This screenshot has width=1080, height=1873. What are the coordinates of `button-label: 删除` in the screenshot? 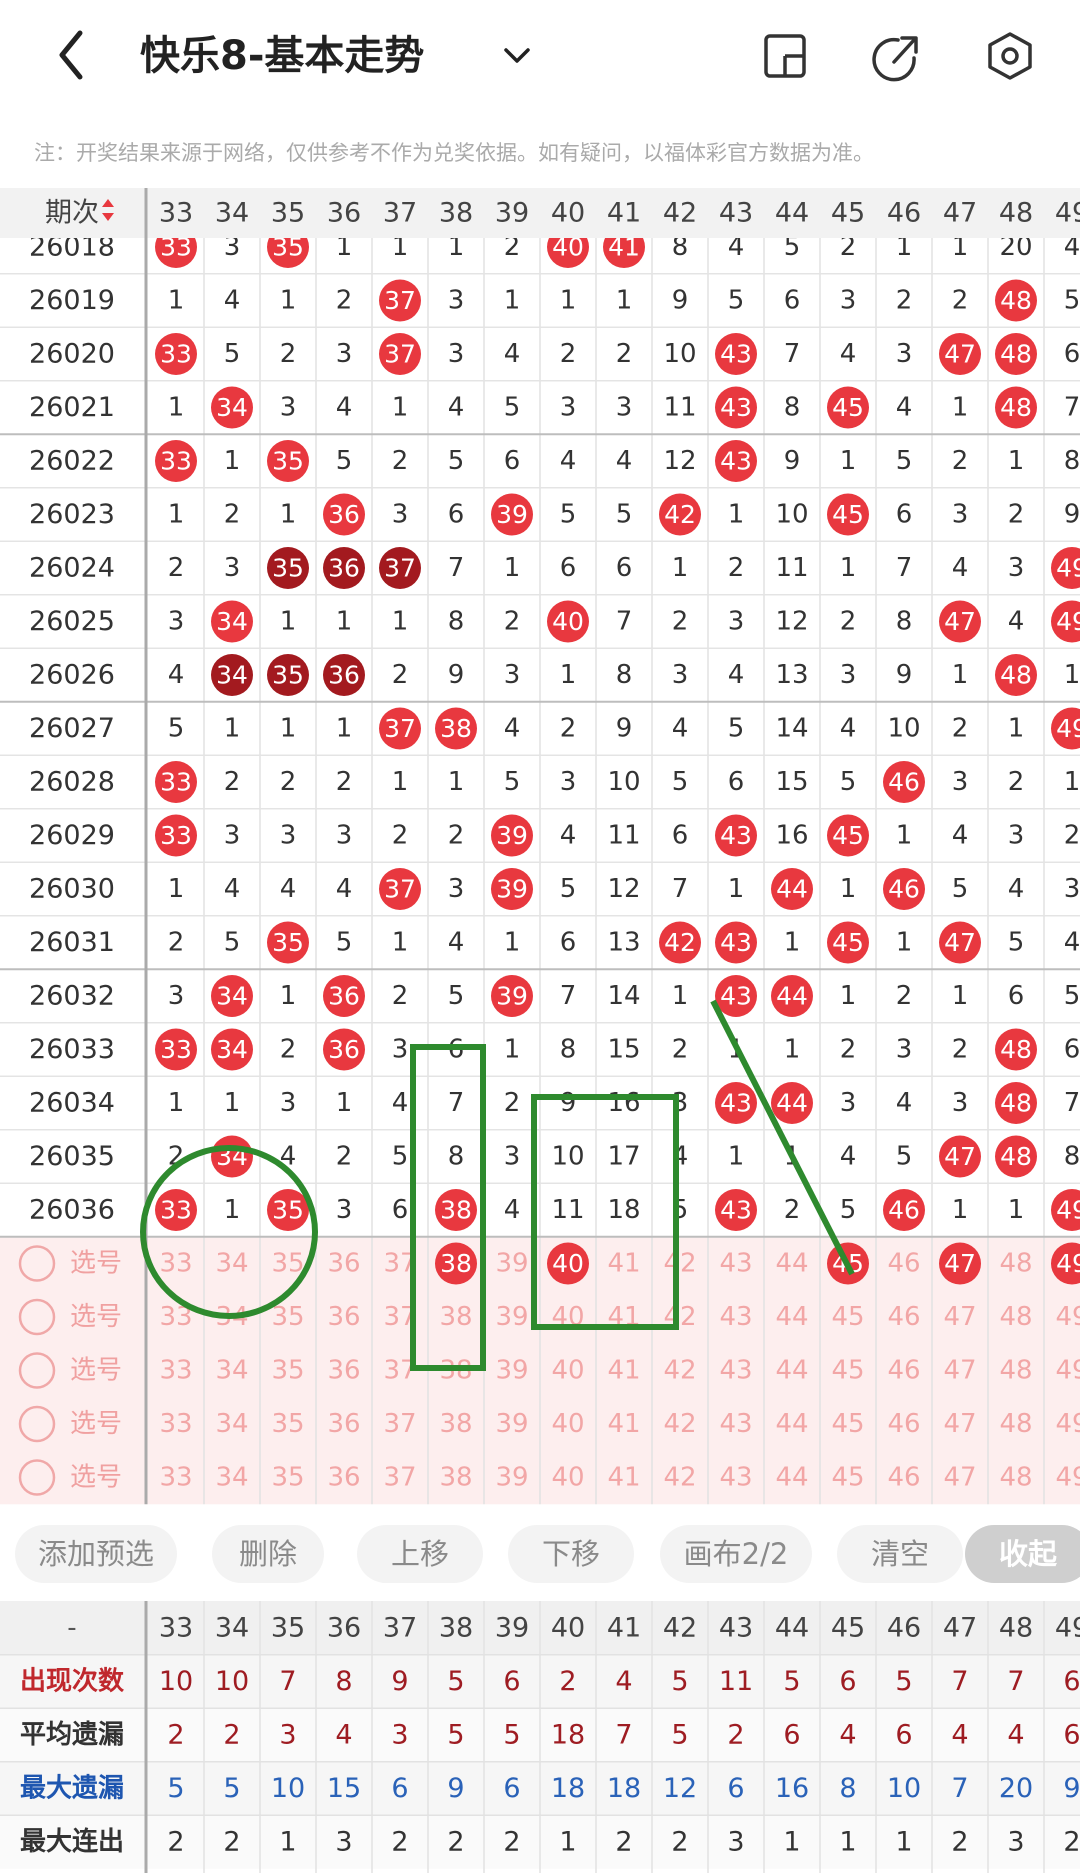 It's located at (268, 1554).